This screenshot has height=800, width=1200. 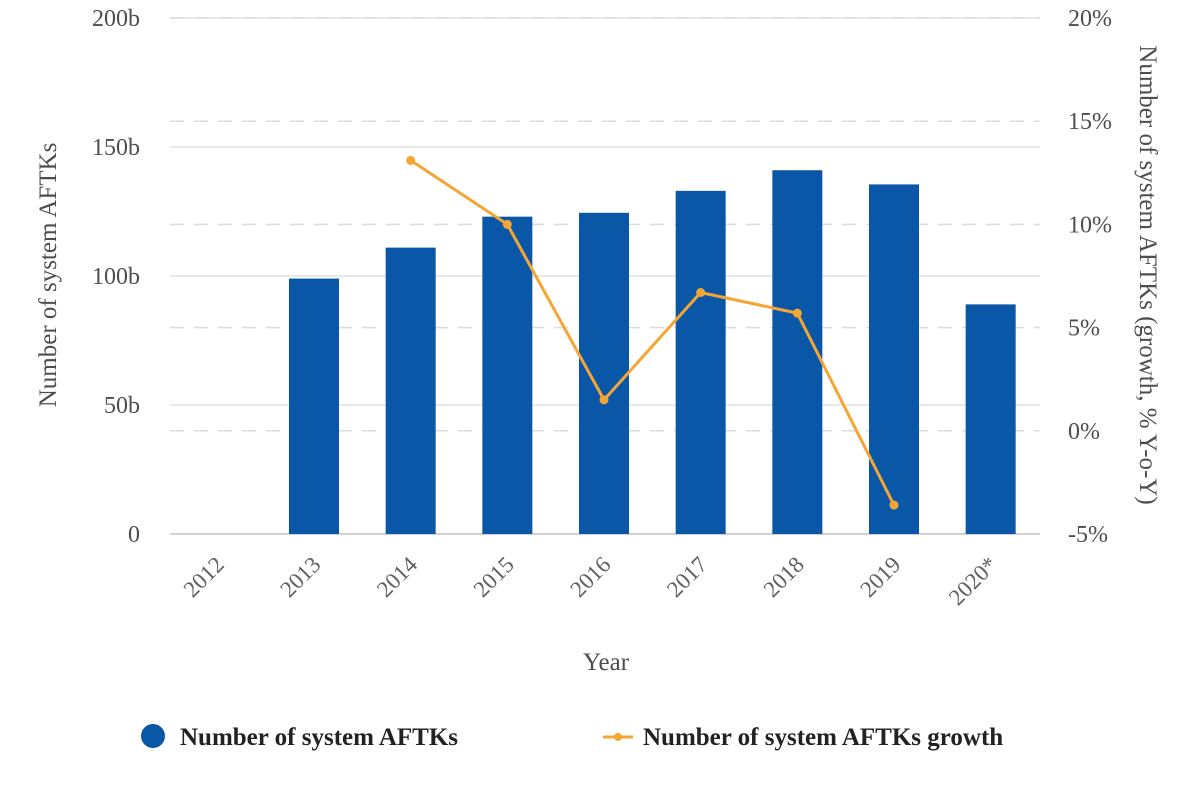 What do you see at coordinates (1090, 277) in the screenshot?
I see `right-axis-ticks: -5% 0% 5% 10% 15% 20%` at bounding box center [1090, 277].